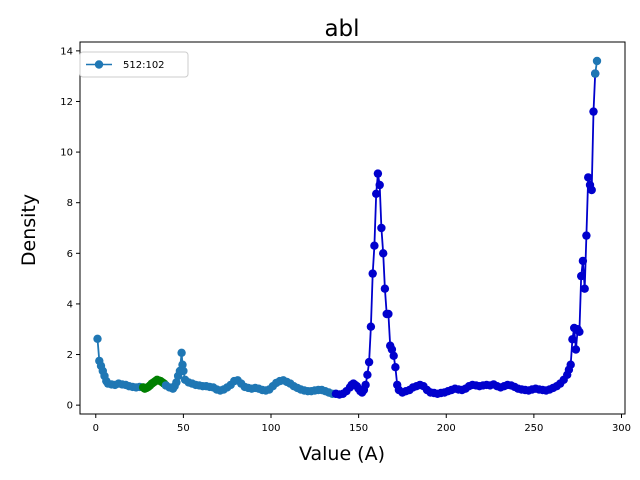 This screenshot has height=480, width=640. I want to click on x-tick-label: 300, so click(621, 428).